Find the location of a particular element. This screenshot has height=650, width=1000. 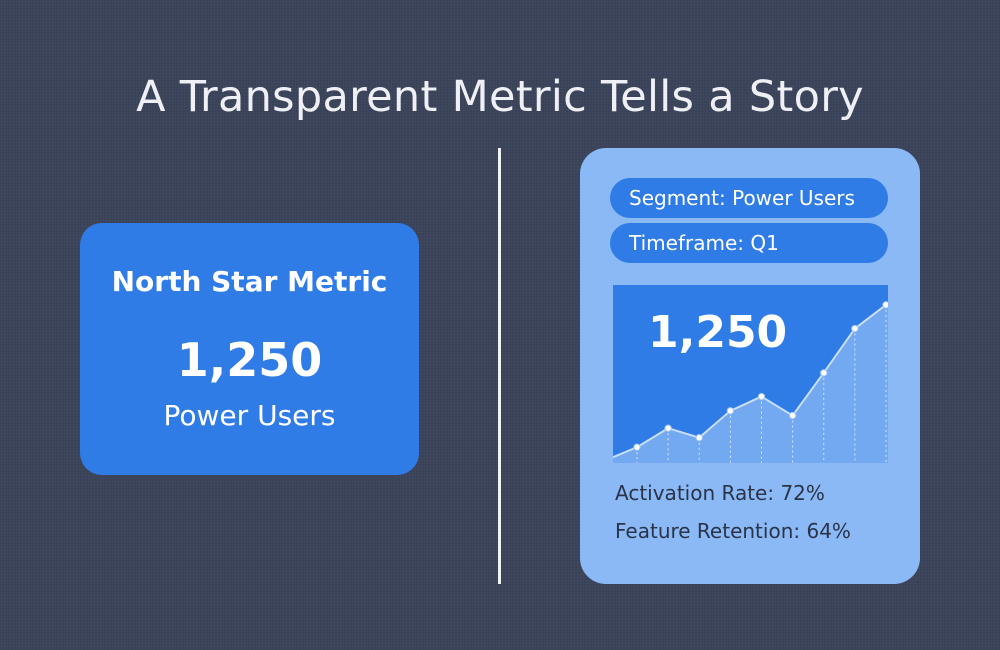

feature-retention-label: Feature Retention: 64% is located at coordinates (733, 531).